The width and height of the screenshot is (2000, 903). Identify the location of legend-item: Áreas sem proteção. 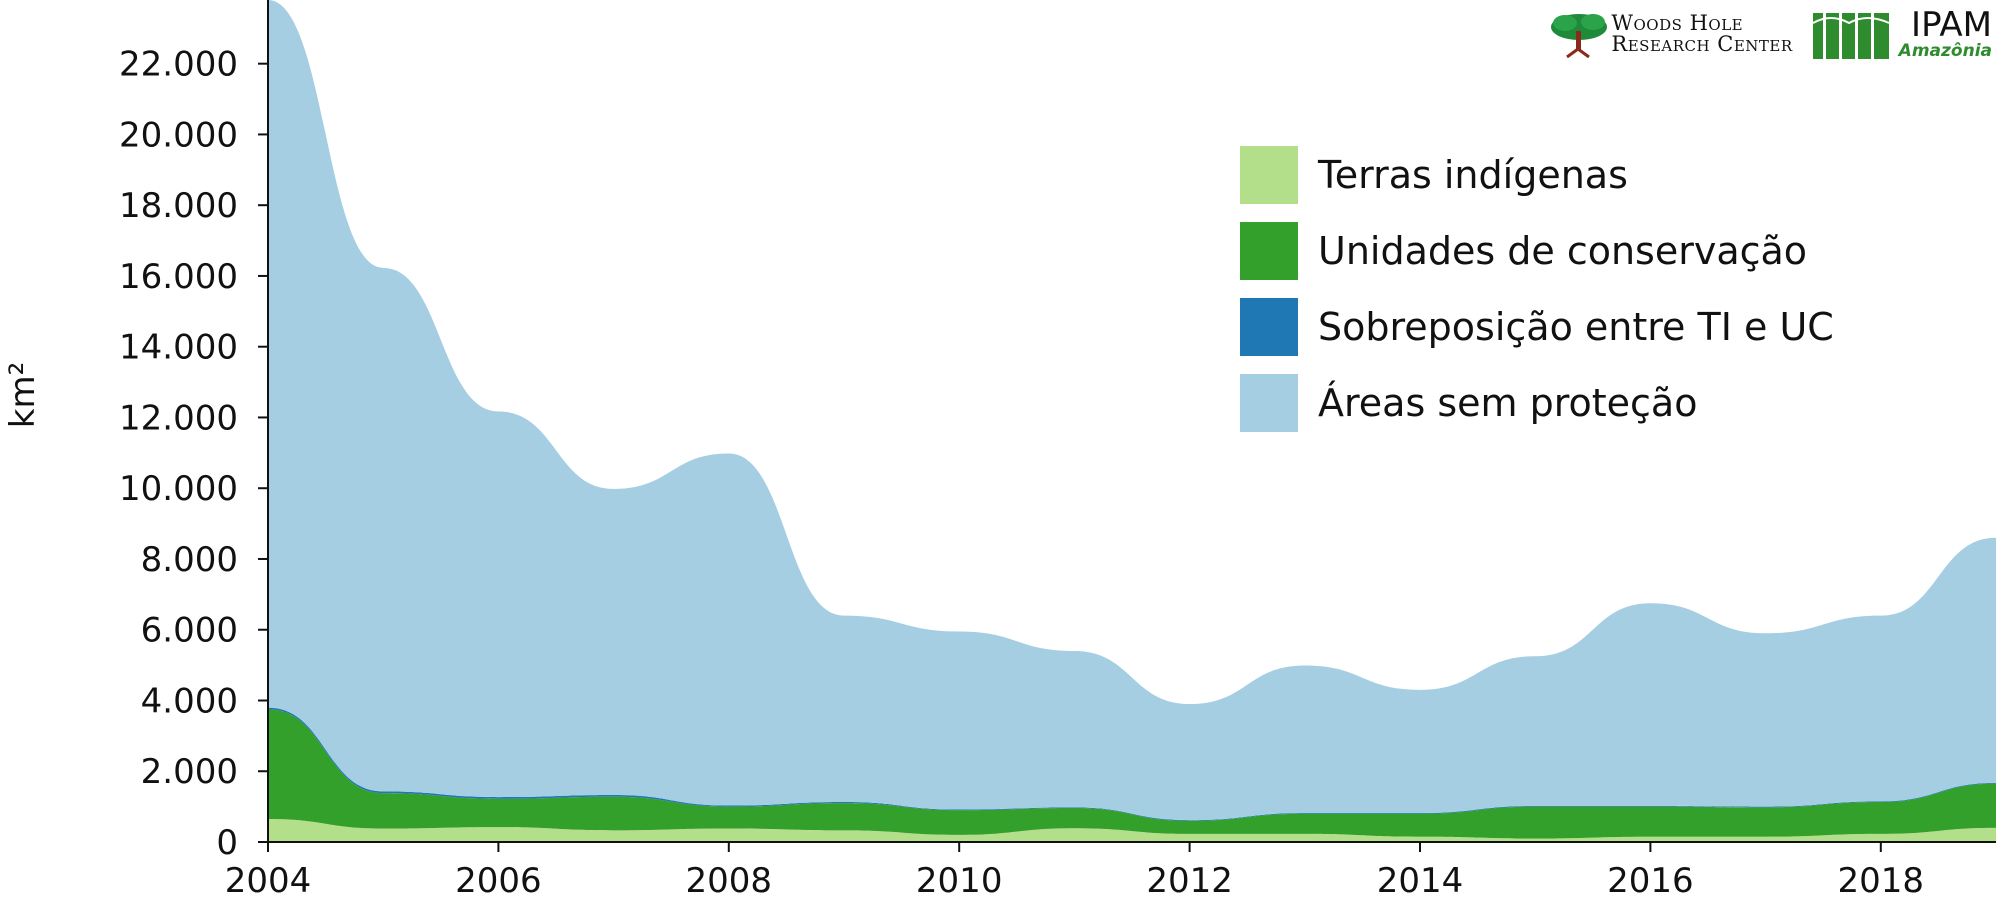
(1537, 403).